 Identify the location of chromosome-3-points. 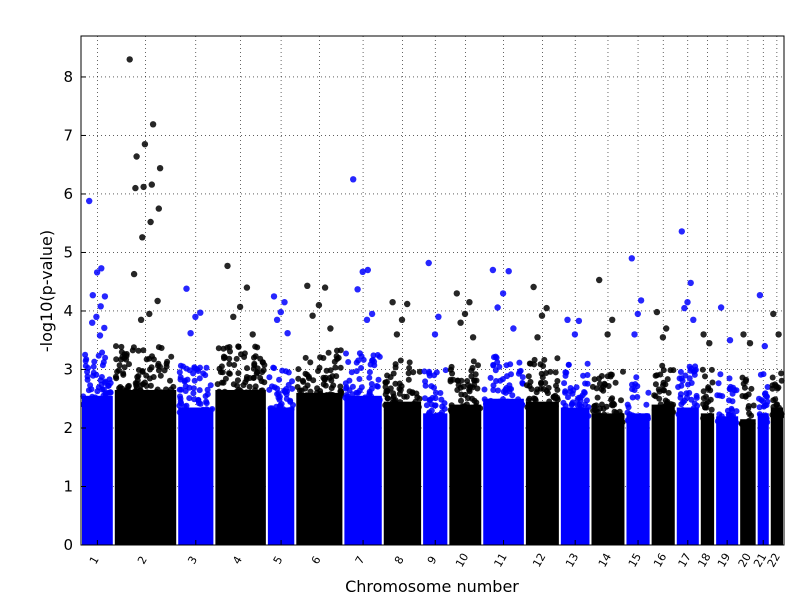
(196, 415).